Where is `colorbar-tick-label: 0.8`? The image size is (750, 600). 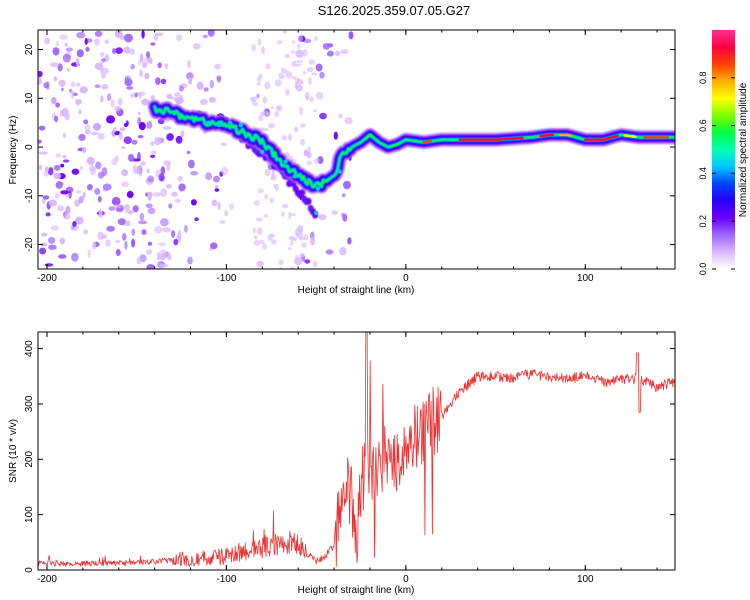 colorbar-tick-label: 0.8 is located at coordinates (703, 78).